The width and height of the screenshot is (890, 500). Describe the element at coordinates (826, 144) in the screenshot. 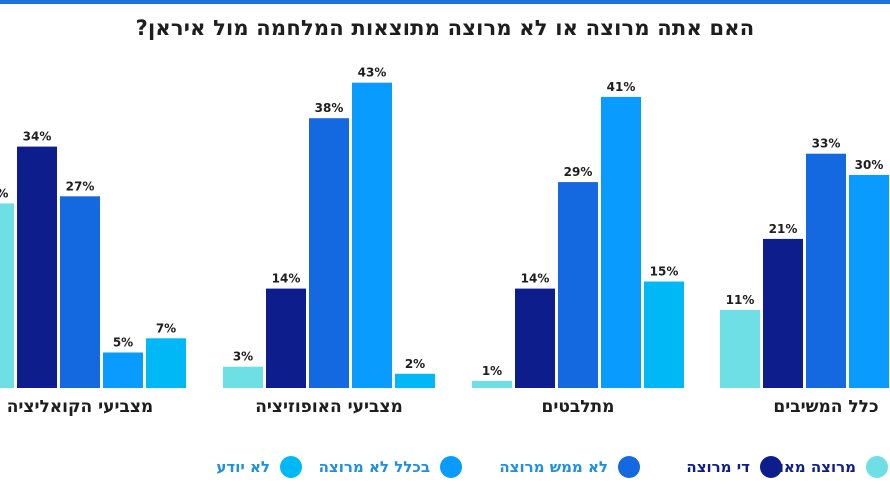

I see `data-label: 33%` at that location.